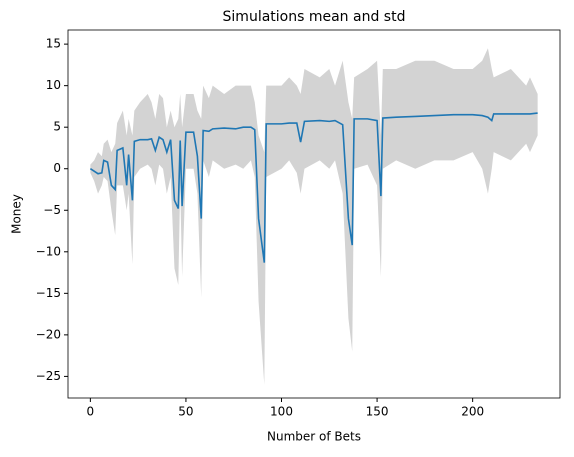 The height and width of the screenshot is (457, 574). Describe the element at coordinates (281, 412) in the screenshot. I see `x-tick-label: 100` at that location.